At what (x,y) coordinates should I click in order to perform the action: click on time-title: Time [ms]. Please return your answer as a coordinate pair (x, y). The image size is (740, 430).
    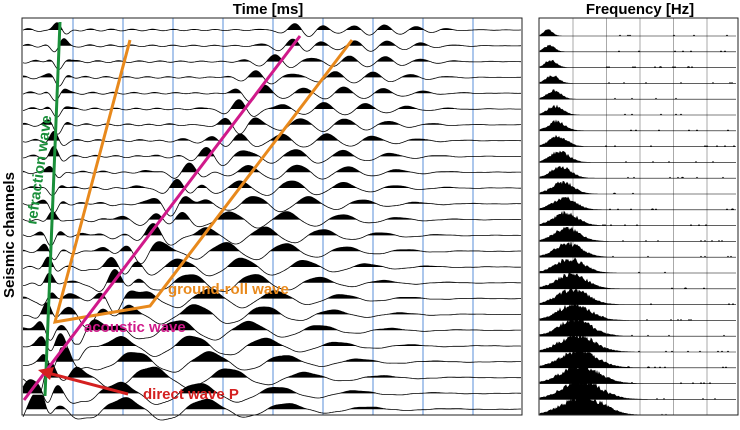
    Looking at the image, I should click on (268, 9).